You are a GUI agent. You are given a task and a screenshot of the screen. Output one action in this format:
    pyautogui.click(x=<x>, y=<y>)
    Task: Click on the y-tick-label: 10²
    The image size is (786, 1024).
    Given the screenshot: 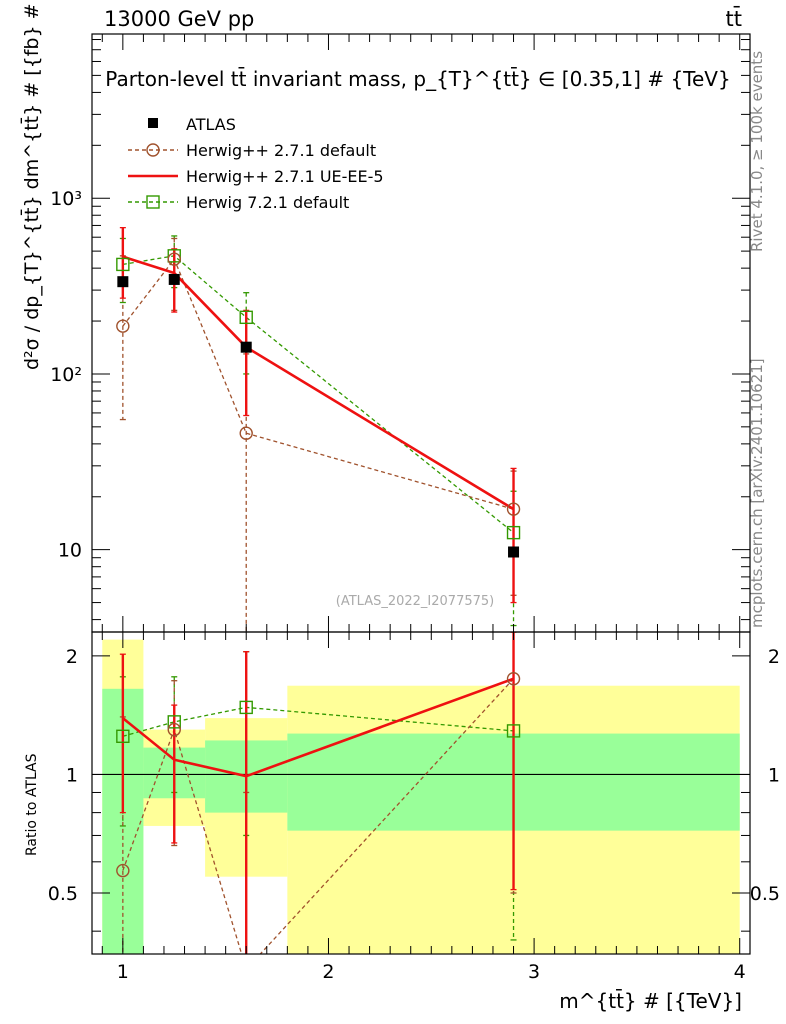 What is the action you would take?
    pyautogui.click(x=66, y=375)
    